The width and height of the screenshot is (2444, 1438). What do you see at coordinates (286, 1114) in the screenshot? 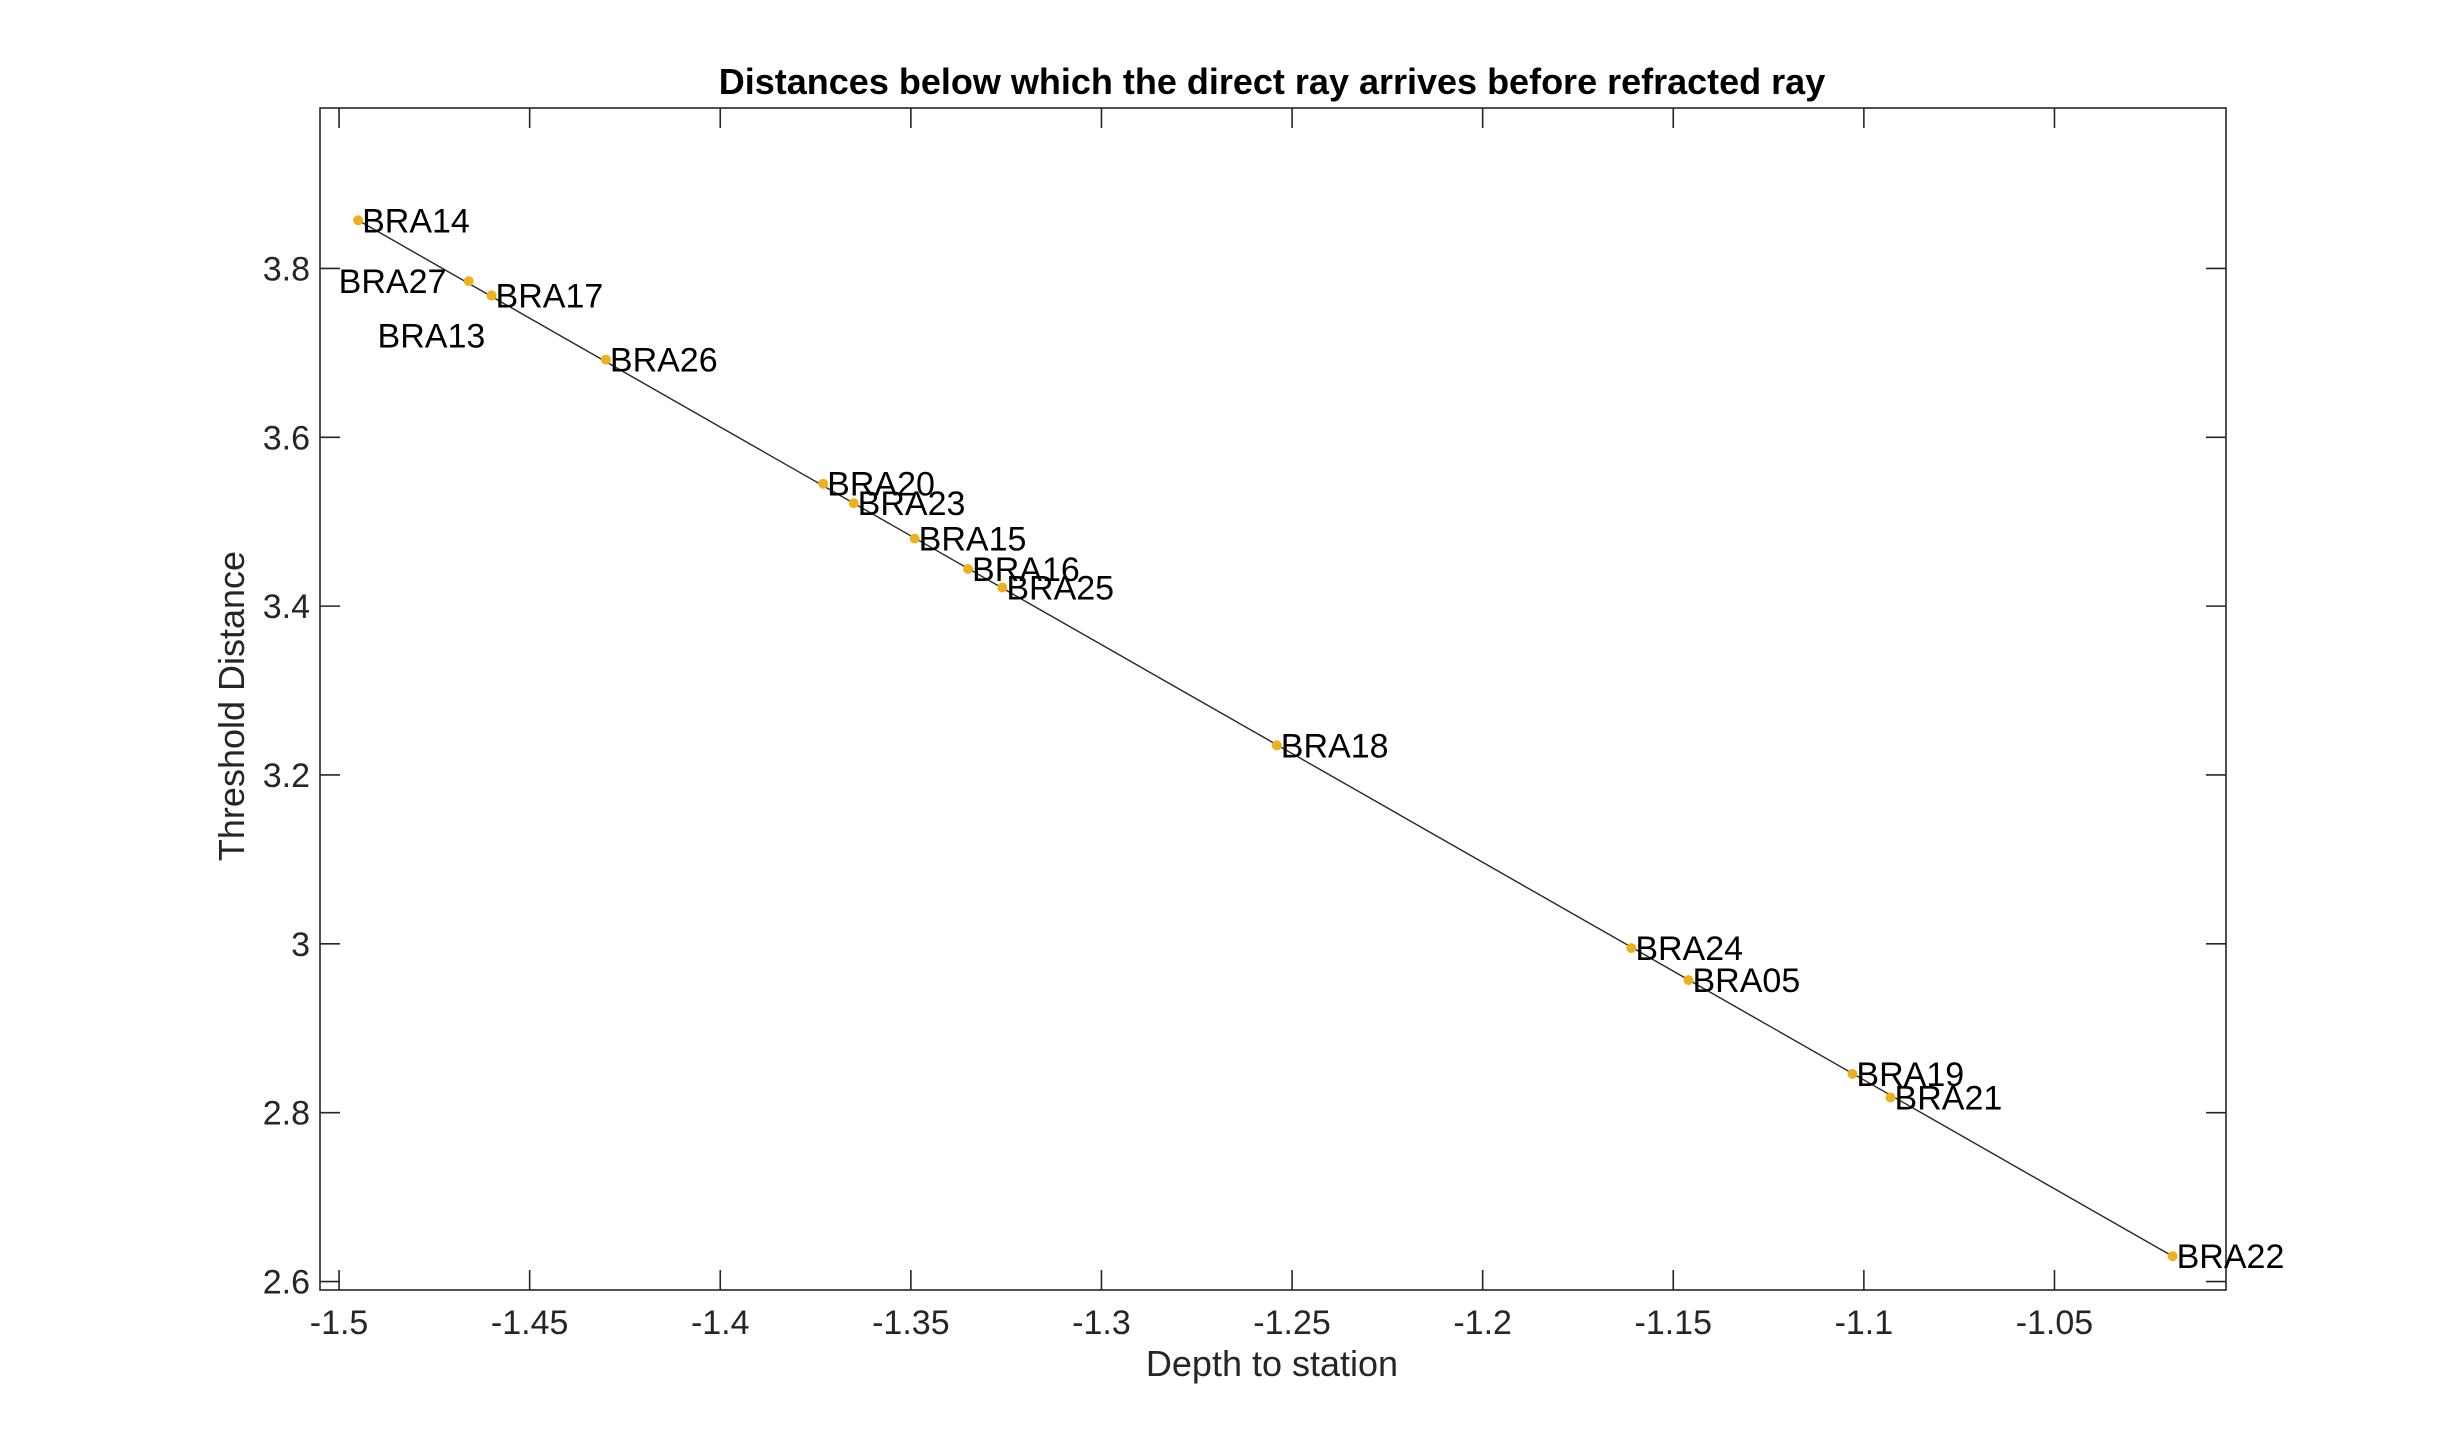
I see `y-tick-label: 2.8` at bounding box center [286, 1114].